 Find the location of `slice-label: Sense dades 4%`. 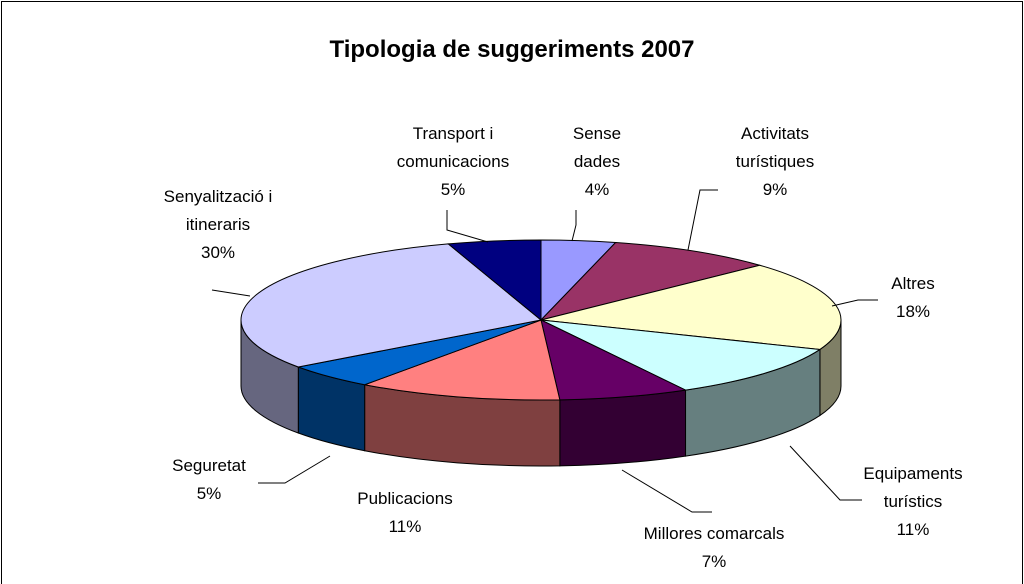

slice-label: Sense dades 4% is located at coordinates (597, 162).